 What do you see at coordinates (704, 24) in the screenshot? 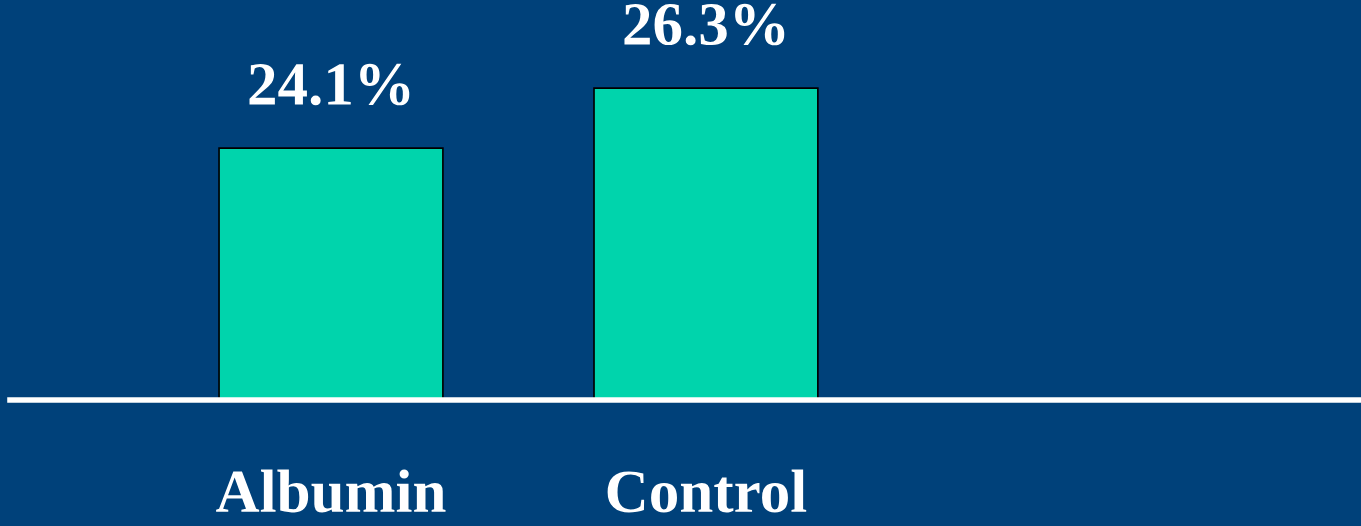
I see `data-label: 26.3%` at bounding box center [704, 24].